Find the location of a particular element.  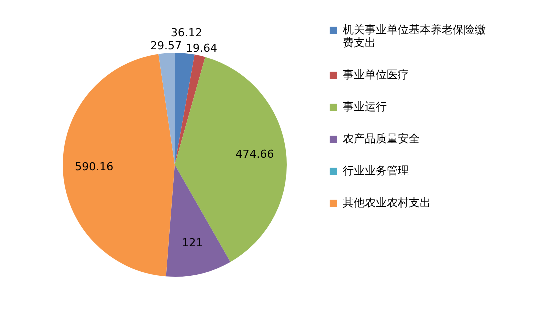

data-label: 29.57 is located at coordinates (166, 45).